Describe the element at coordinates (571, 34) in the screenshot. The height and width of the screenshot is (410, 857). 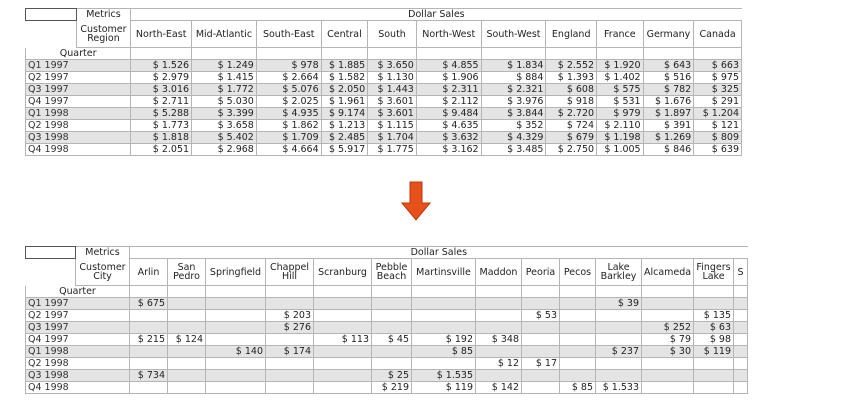
I see `column-header: England` at that location.